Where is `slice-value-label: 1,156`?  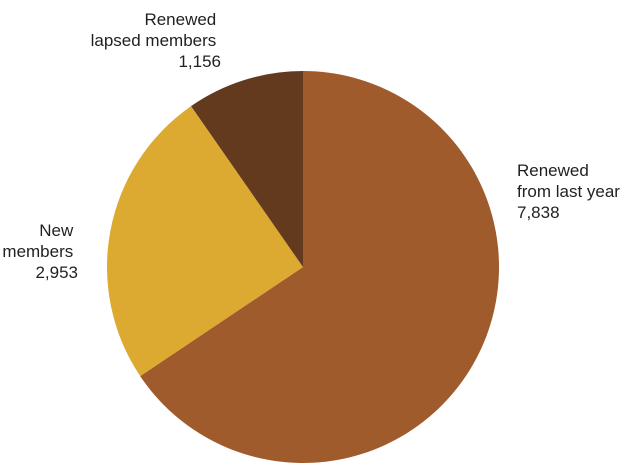 slice-value-label: 1,156 is located at coordinates (199, 61).